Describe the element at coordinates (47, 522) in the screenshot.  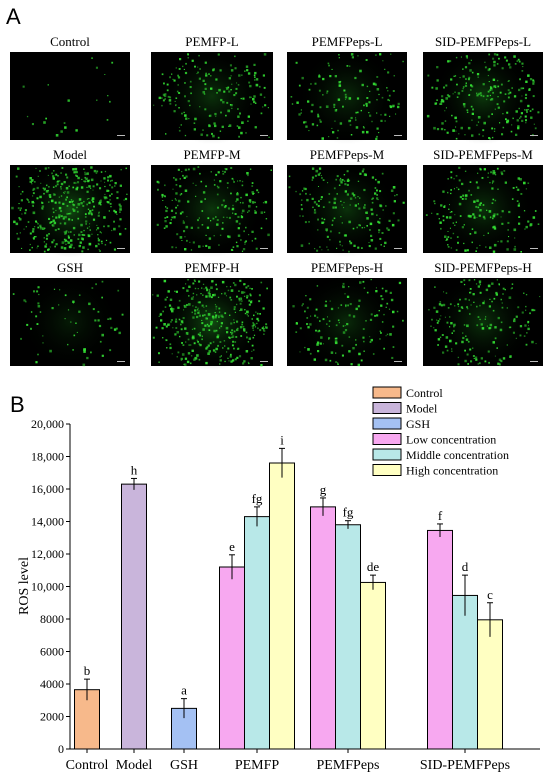
I see `y-tick-label: 14,000` at that location.